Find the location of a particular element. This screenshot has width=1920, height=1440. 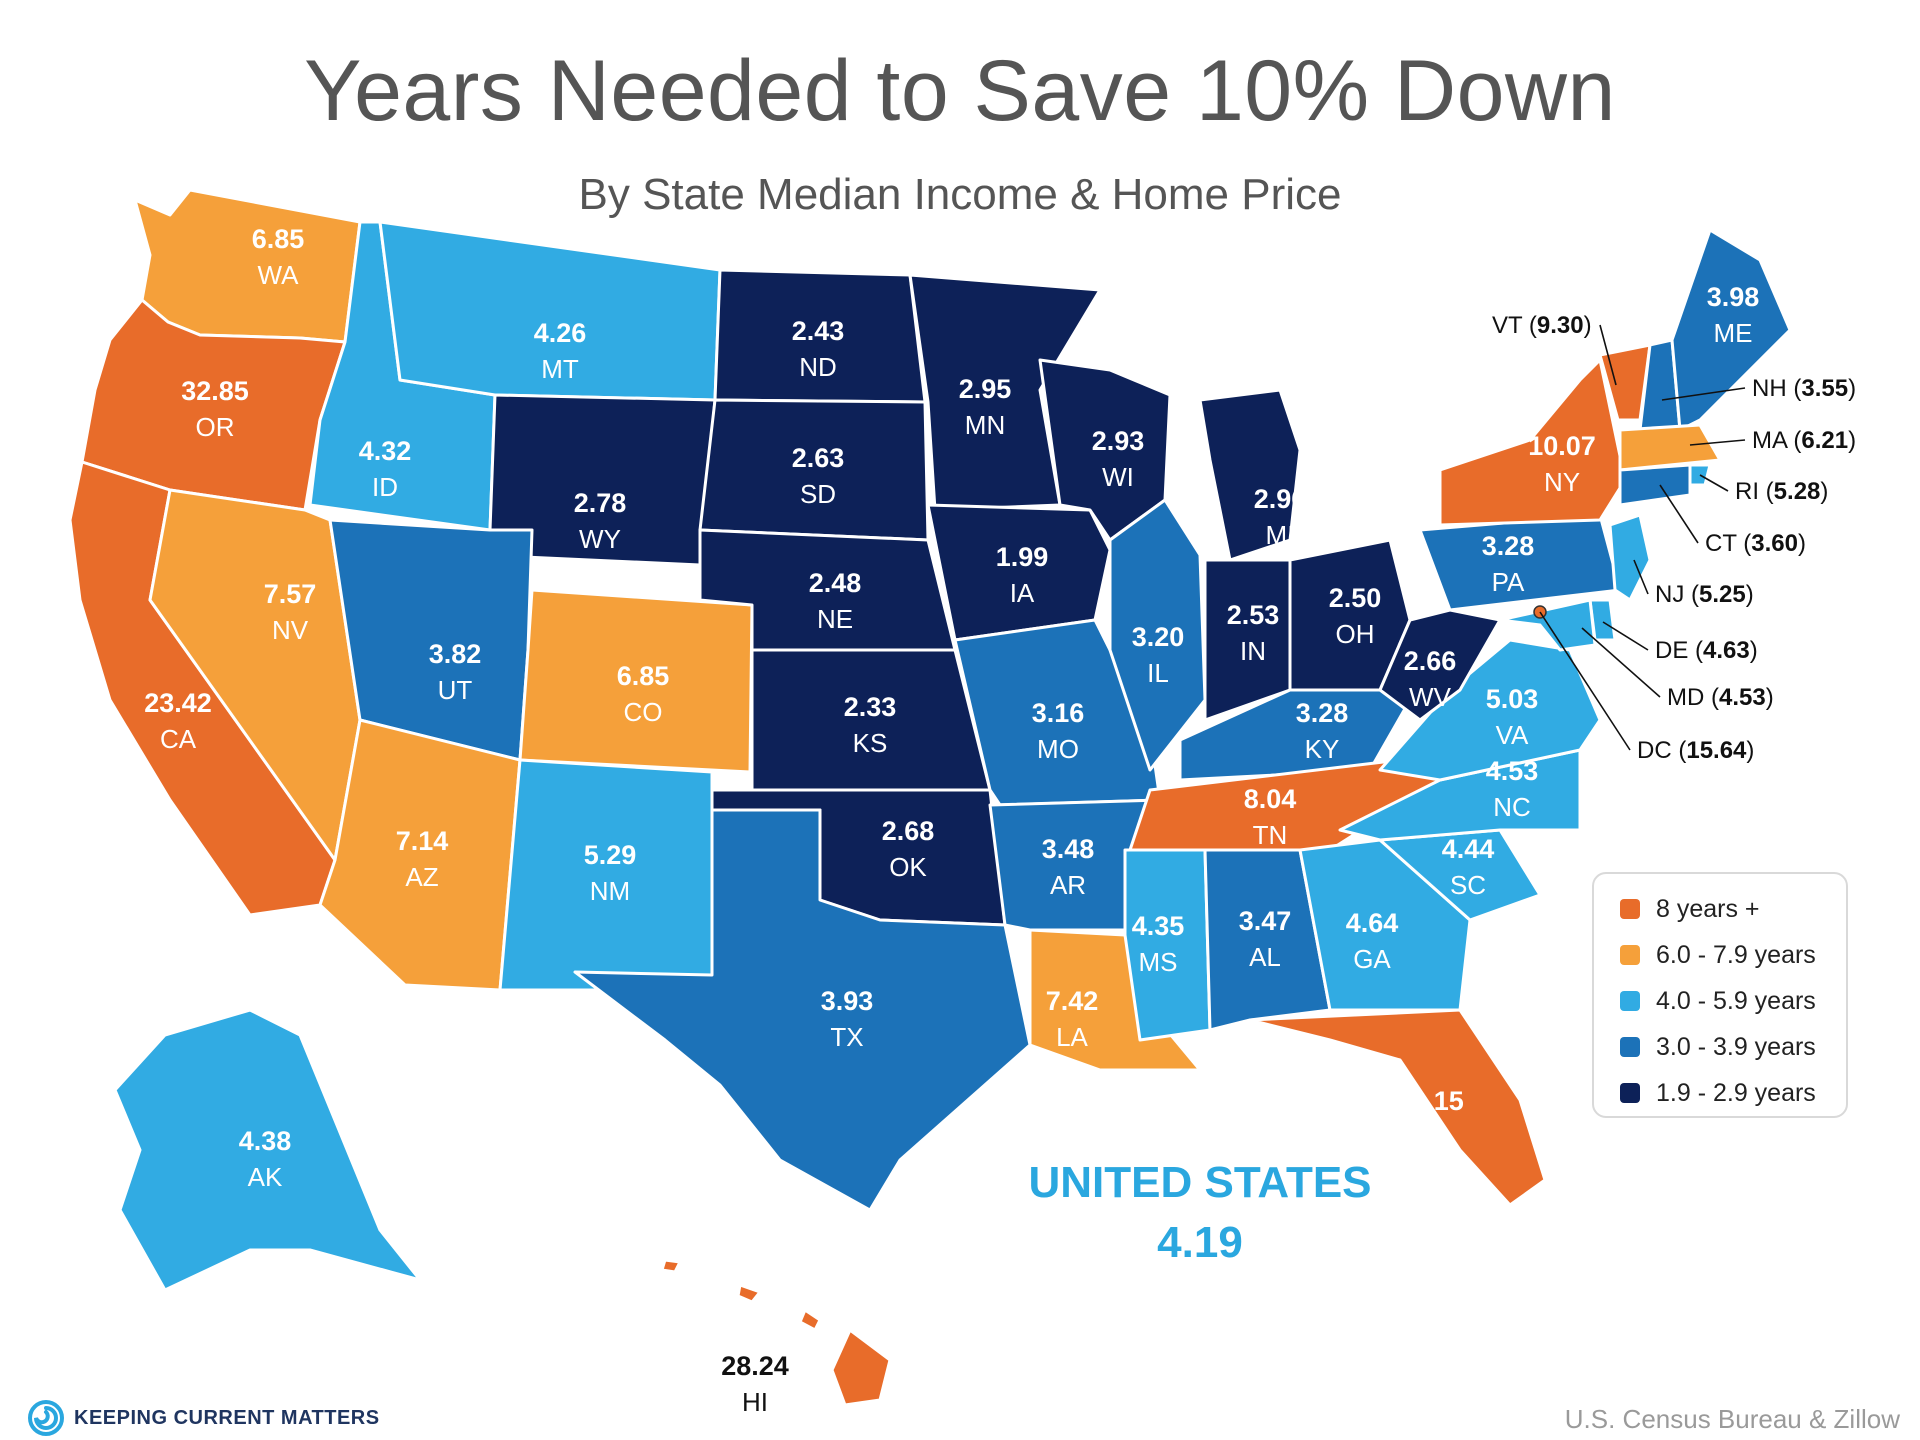

state-value-ia: 1.99 is located at coordinates (1022, 557).